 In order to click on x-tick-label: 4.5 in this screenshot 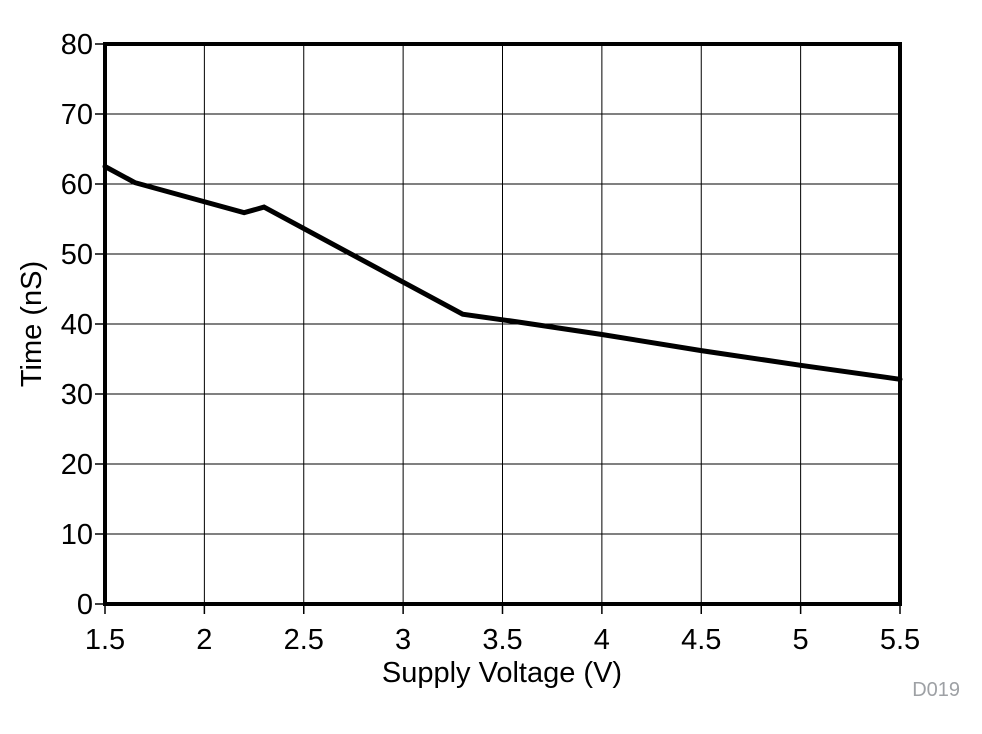, I will do `click(701, 640)`.